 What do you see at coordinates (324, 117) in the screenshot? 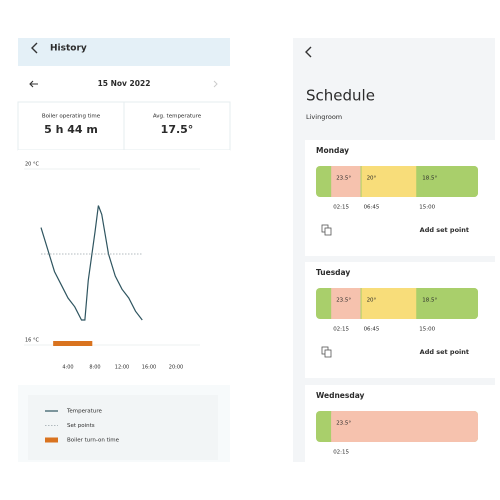
I see `room-name: Livingroom` at bounding box center [324, 117].